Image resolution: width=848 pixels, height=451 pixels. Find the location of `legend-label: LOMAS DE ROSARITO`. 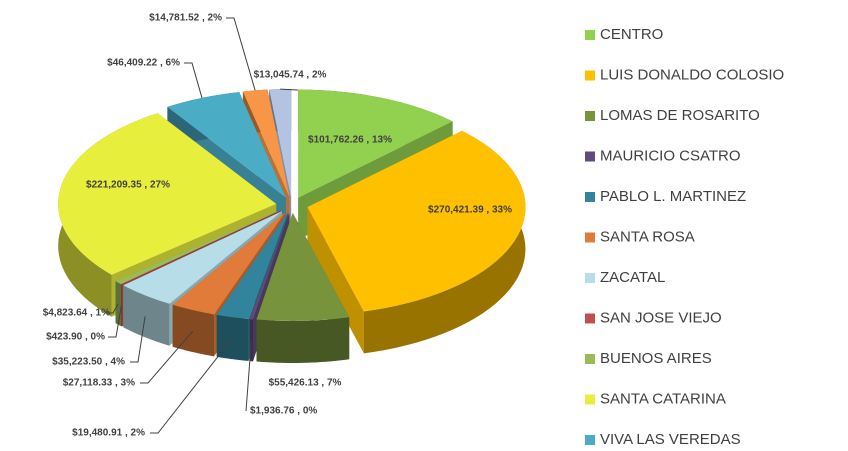

legend-label: LOMAS DE ROSARITO is located at coordinates (680, 115).